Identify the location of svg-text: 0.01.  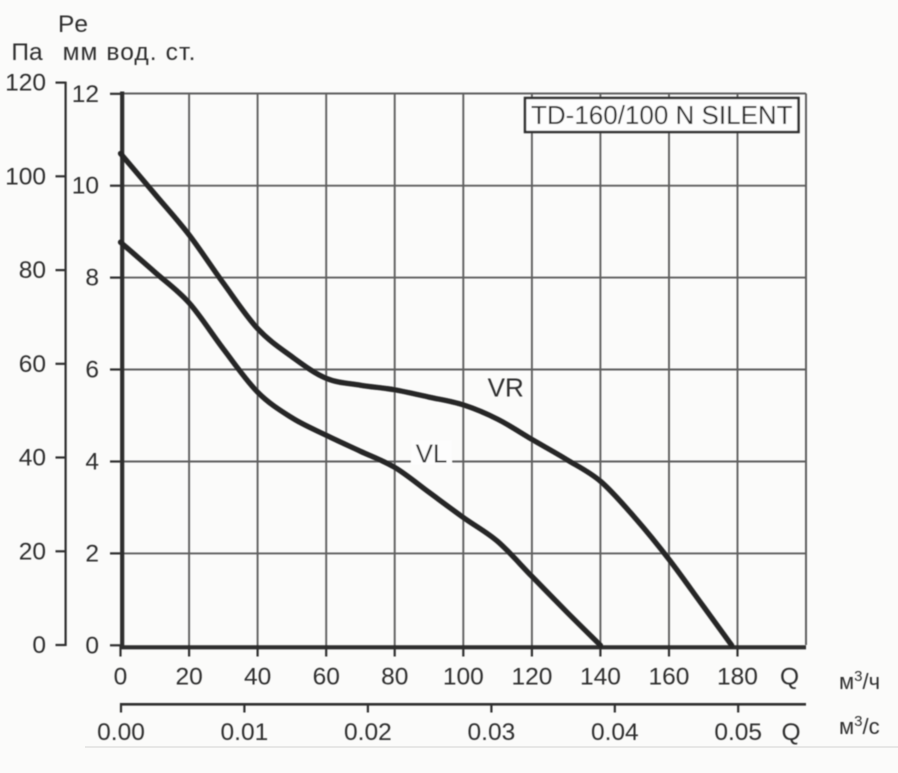
(245, 732).